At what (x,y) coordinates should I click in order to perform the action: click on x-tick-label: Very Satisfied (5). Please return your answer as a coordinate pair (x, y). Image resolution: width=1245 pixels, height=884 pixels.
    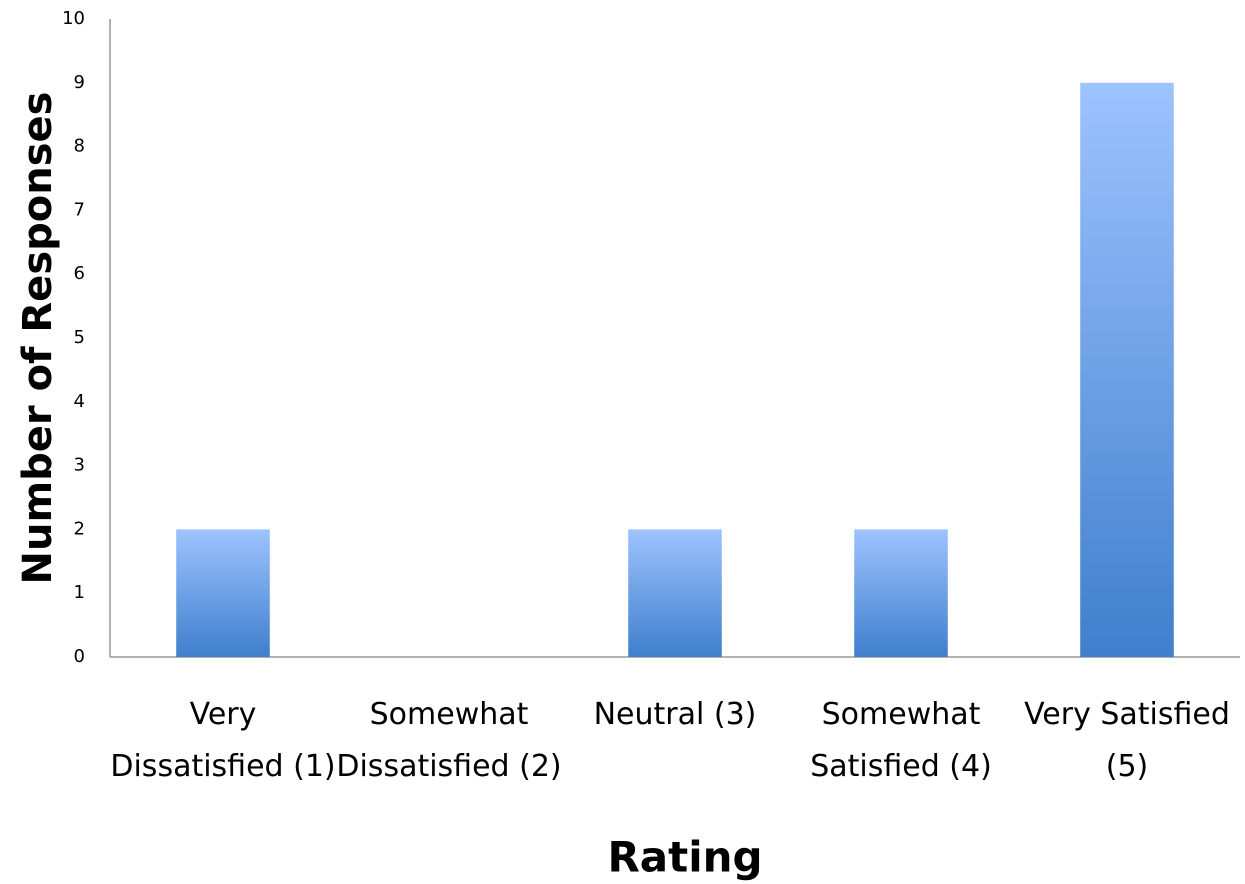
    Looking at the image, I should click on (1127, 740).